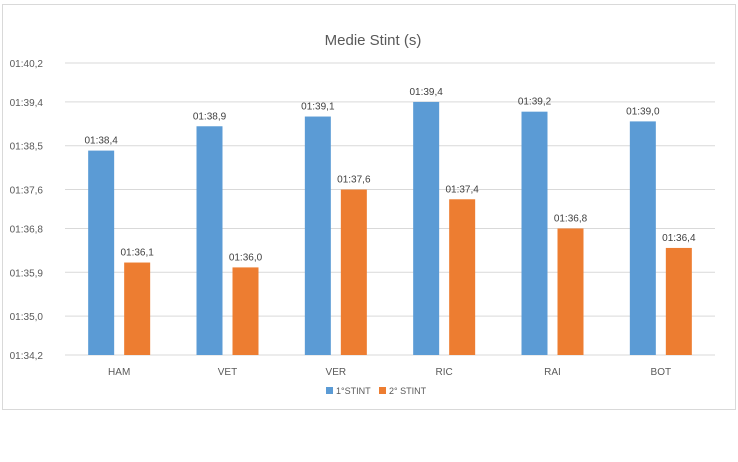  I want to click on y-tick-label: 01:39,4, so click(27, 103).